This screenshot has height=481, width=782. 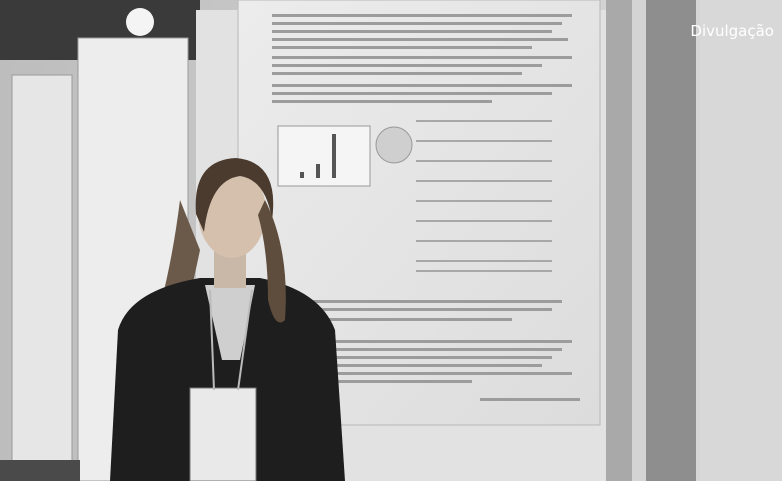 I want to click on shirt, so click(x=230, y=322).